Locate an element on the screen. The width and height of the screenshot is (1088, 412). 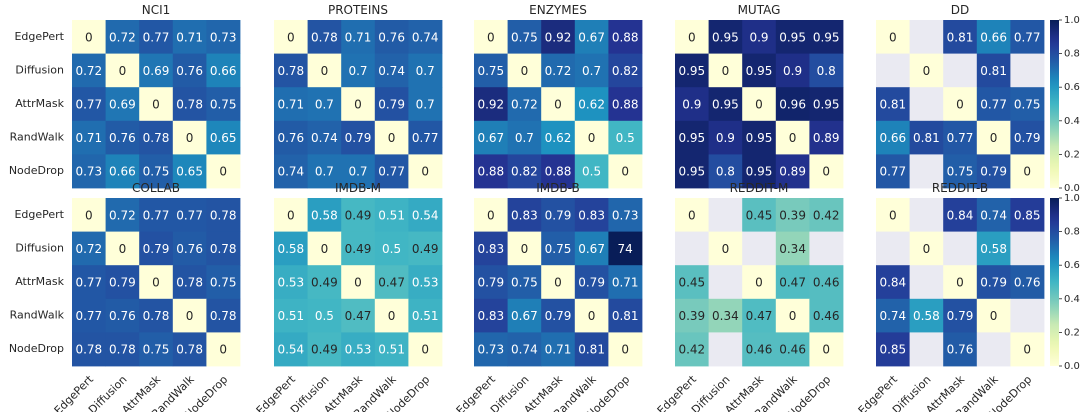
panel-title: ENZYMES is located at coordinates (558, 10).